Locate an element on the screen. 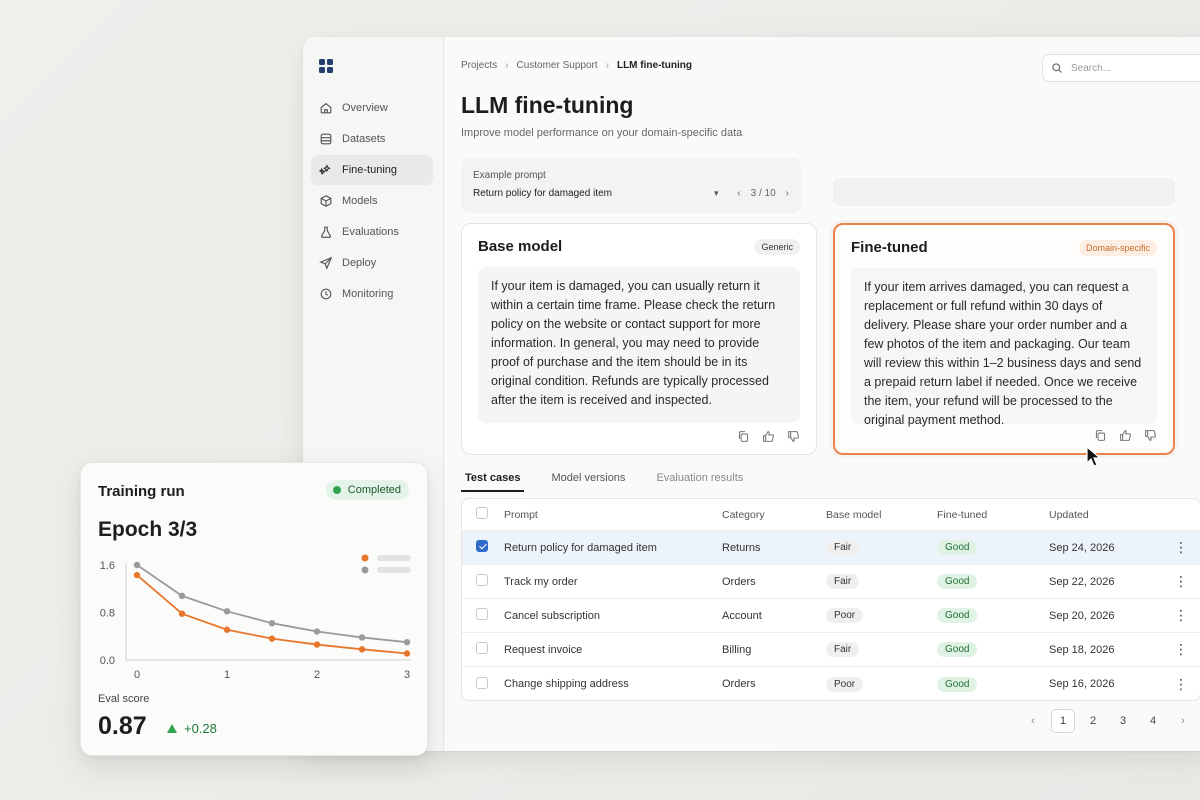  tab-test-cases: Test cases is located at coordinates (493, 482).